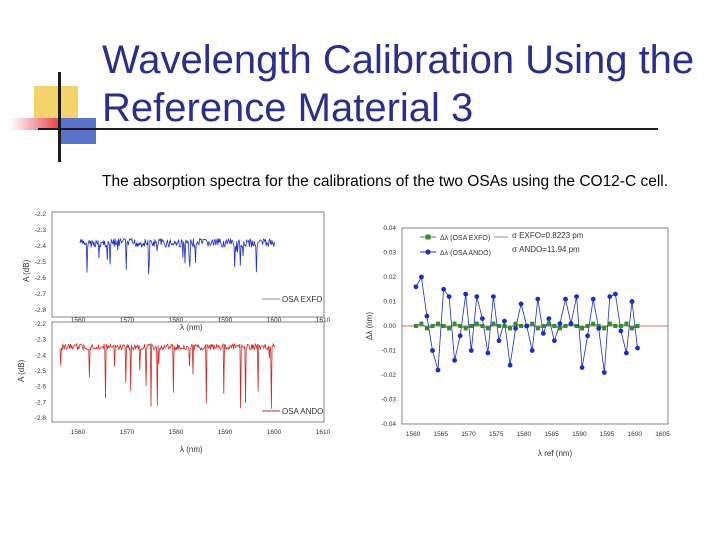 The height and width of the screenshot is (540, 720). What do you see at coordinates (468, 434) in the screenshot?
I see `delta-xticks-label: 1570` at bounding box center [468, 434].